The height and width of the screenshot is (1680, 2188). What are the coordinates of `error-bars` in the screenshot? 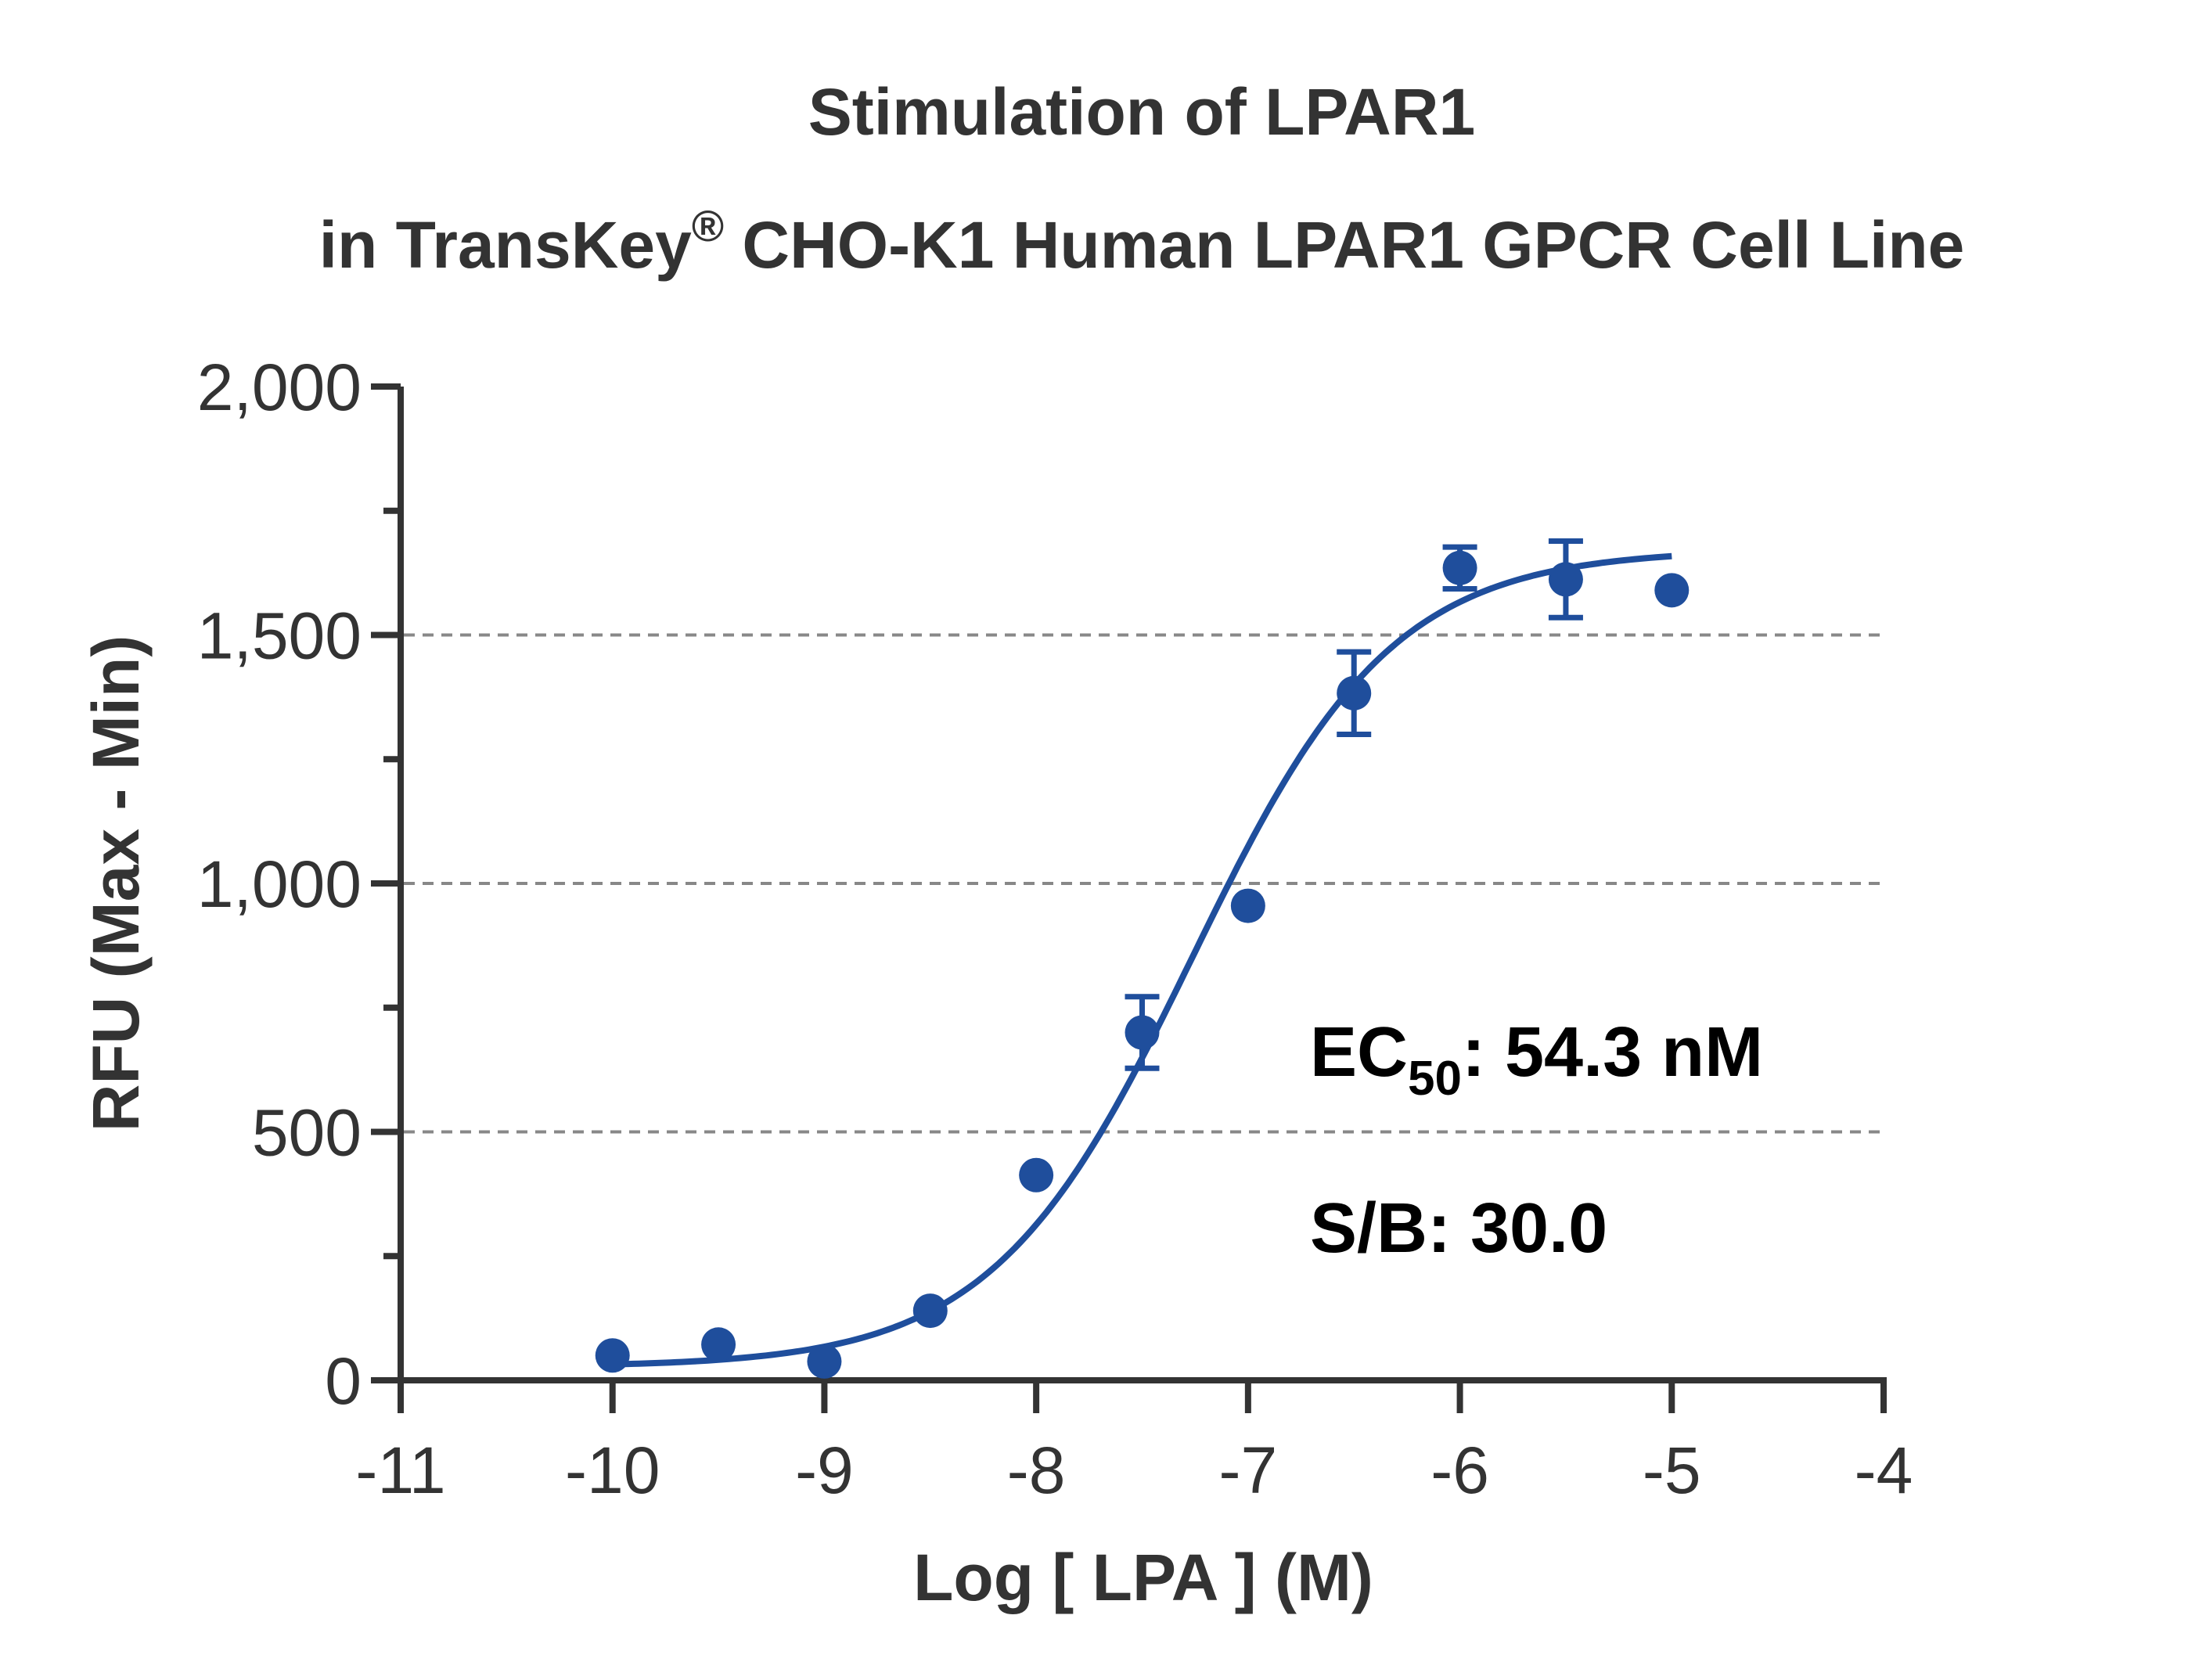 It's located at (1354, 804).